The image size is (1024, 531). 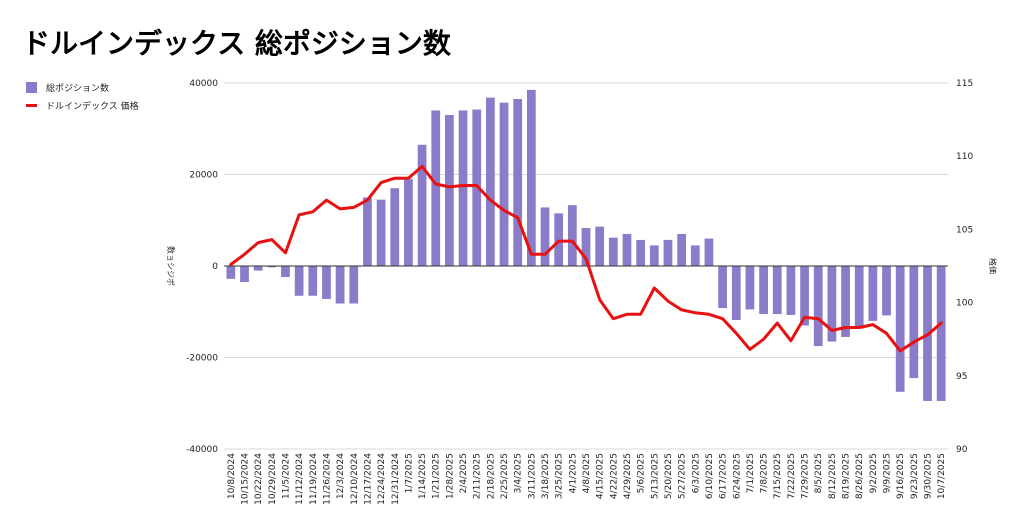 I want to click on right-tick-label: 110, so click(x=964, y=157).